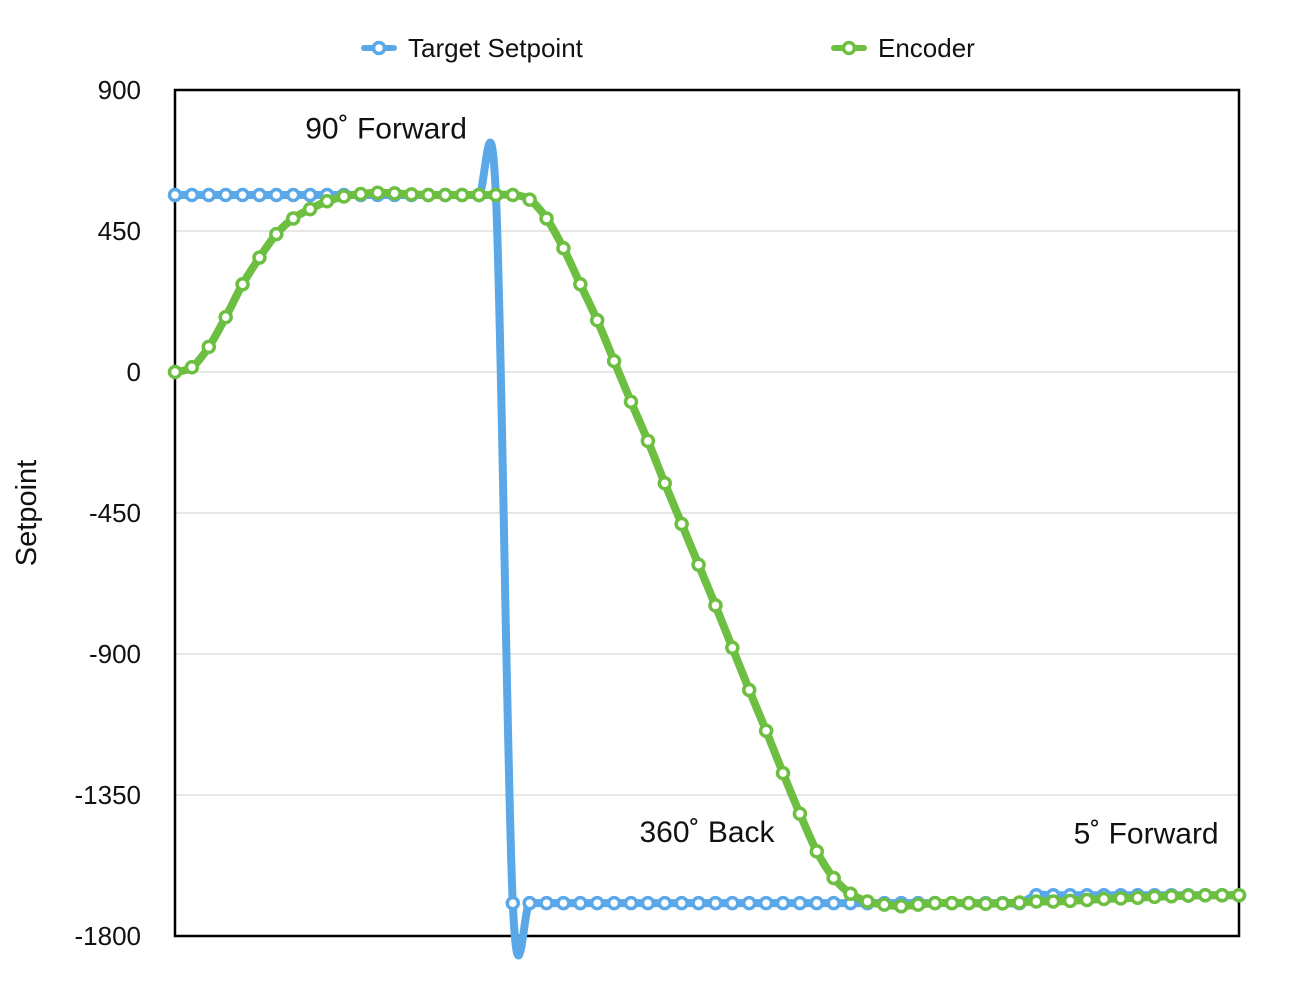 This screenshot has width=1300, height=1000. What do you see at coordinates (668, 48) in the screenshot?
I see `legend: Target Setpoint Encoder` at bounding box center [668, 48].